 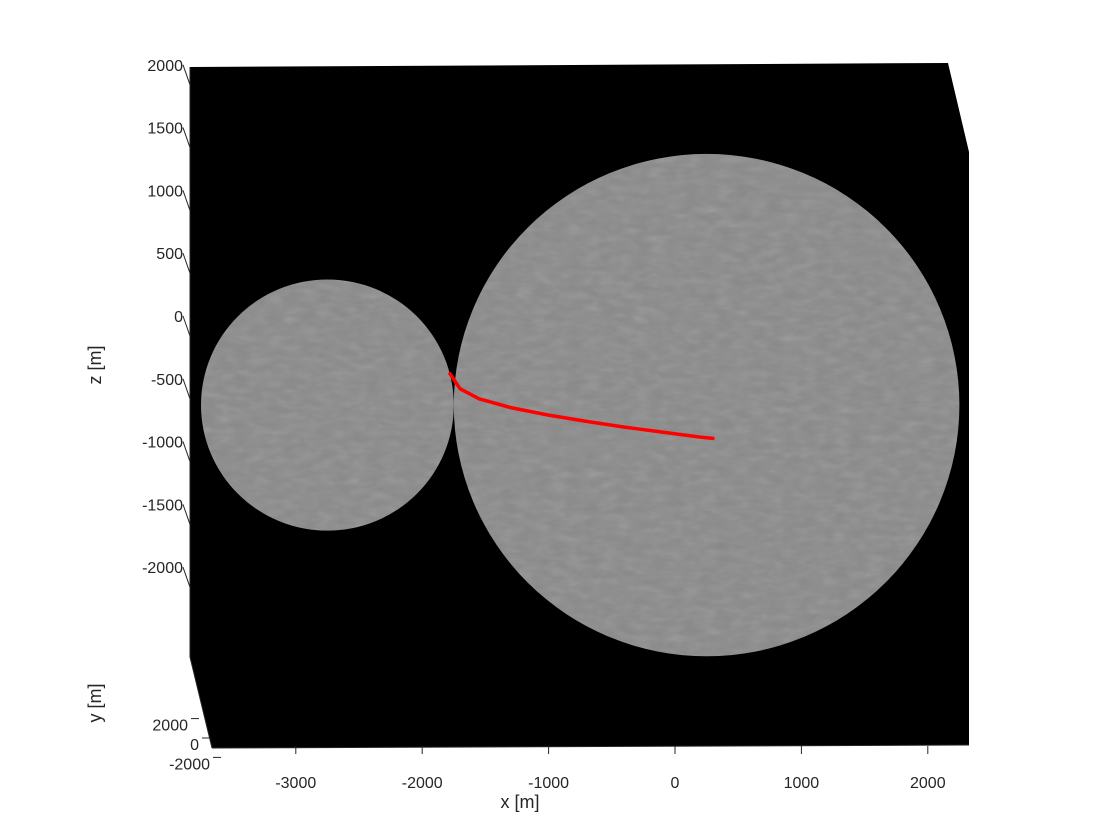 What do you see at coordinates (520, 802) in the screenshot?
I see `x-axis-label: x [m]` at bounding box center [520, 802].